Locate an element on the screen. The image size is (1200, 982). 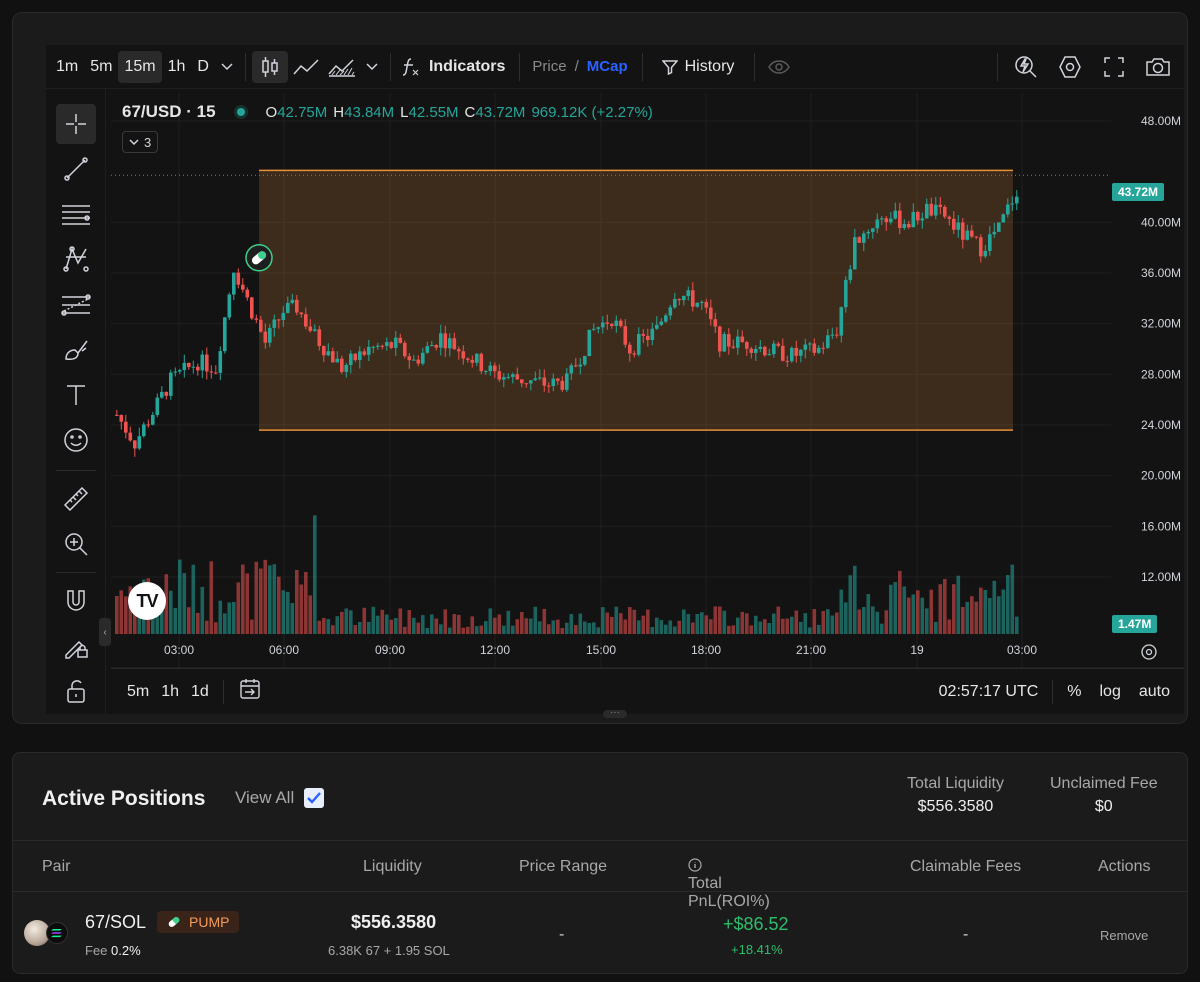
pattern-icon is located at coordinates (76, 259).